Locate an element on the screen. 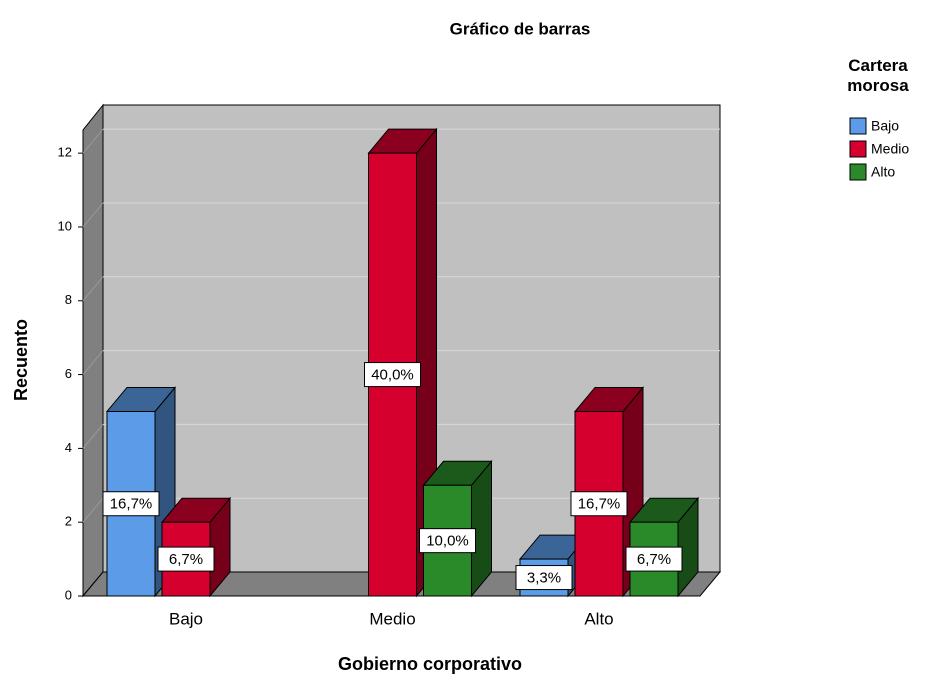  value-label: 40,0% is located at coordinates (392, 375).